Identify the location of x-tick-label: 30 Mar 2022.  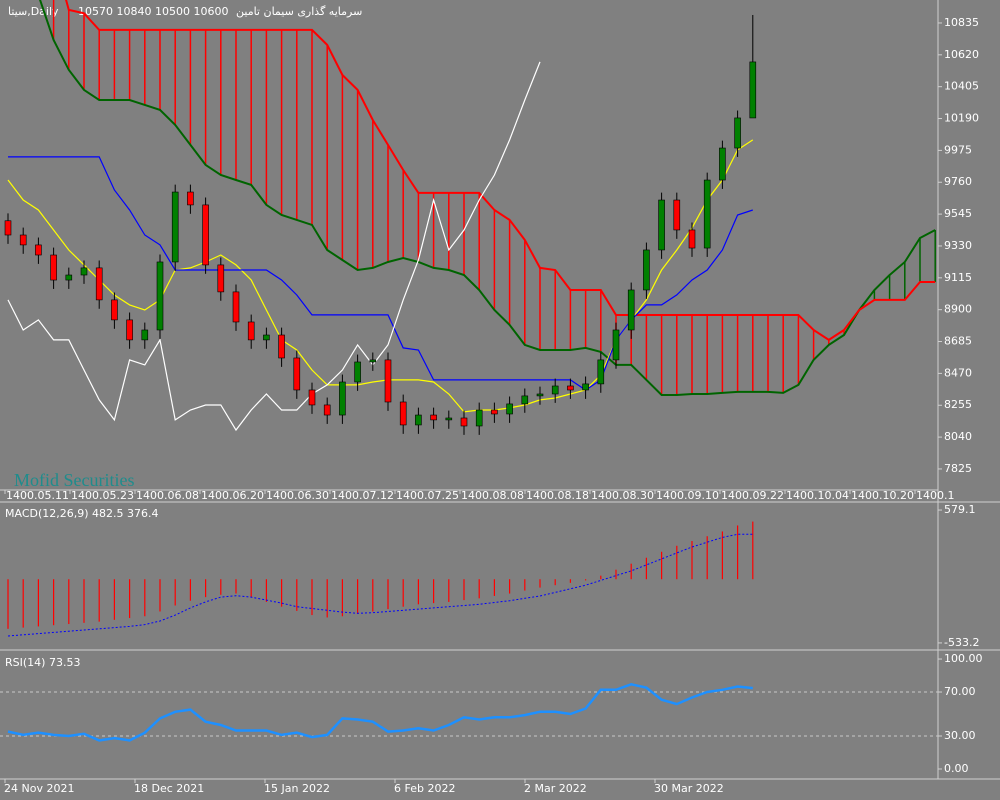
(689, 788).